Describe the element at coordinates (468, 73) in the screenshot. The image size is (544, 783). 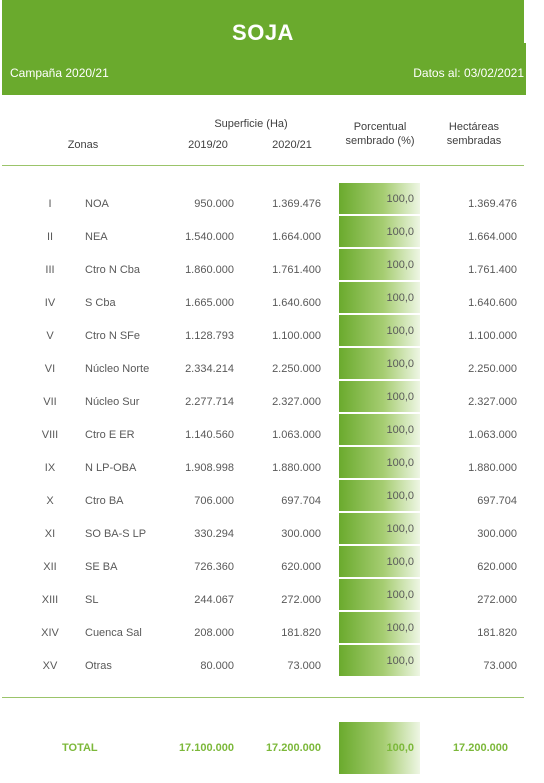
I see `data-date-label: Datos al: 03/02/2021` at that location.